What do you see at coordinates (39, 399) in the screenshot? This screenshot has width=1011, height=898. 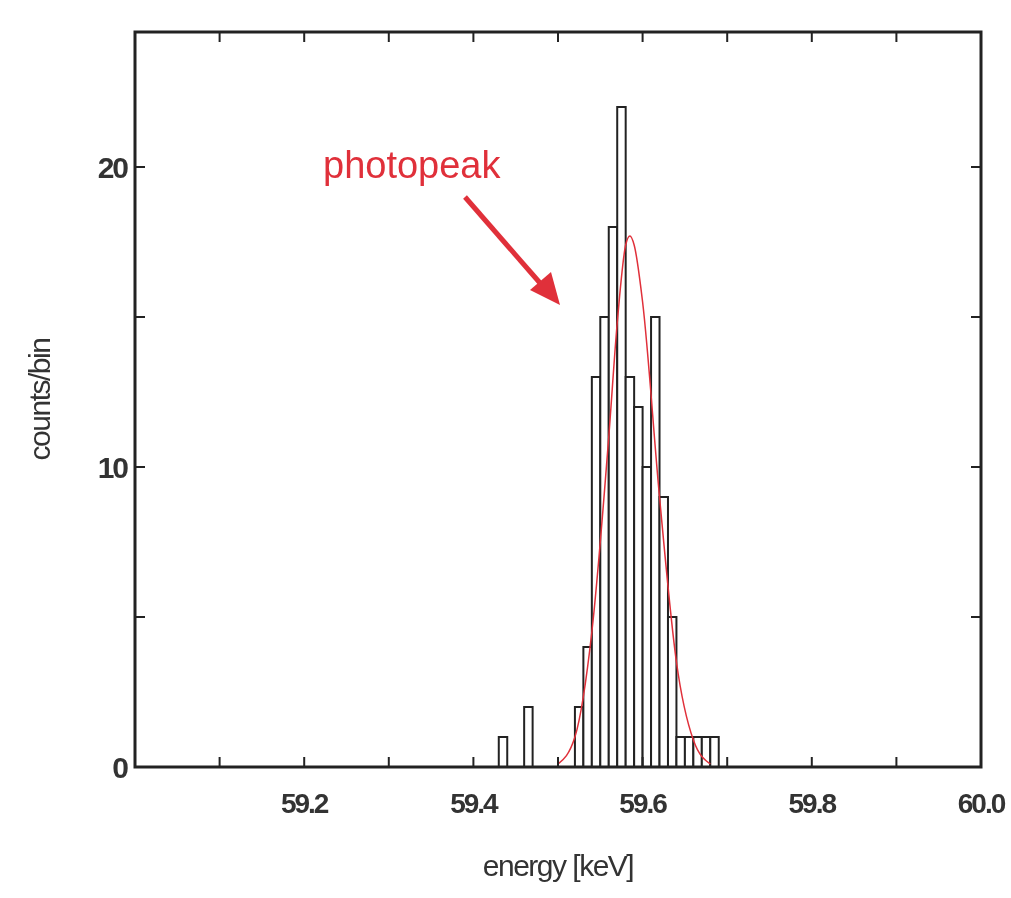 I see `y-axis-title: counts/bin` at bounding box center [39, 399].